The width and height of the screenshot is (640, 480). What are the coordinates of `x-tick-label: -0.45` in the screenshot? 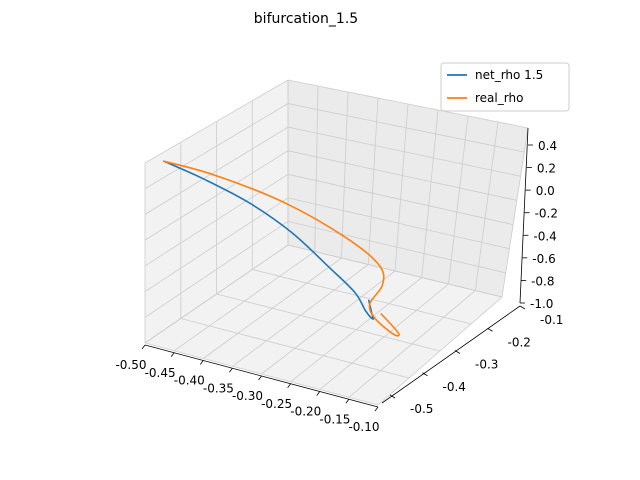 It's located at (160, 373).